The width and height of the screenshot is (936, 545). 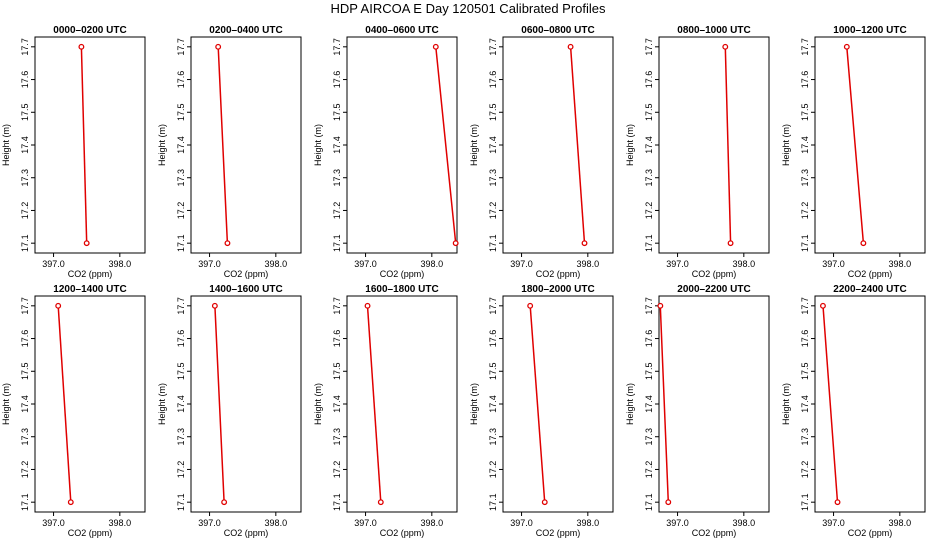 What do you see at coordinates (557, 289) in the screenshot?
I see `panel-title: 1800–2000 UTC` at bounding box center [557, 289].